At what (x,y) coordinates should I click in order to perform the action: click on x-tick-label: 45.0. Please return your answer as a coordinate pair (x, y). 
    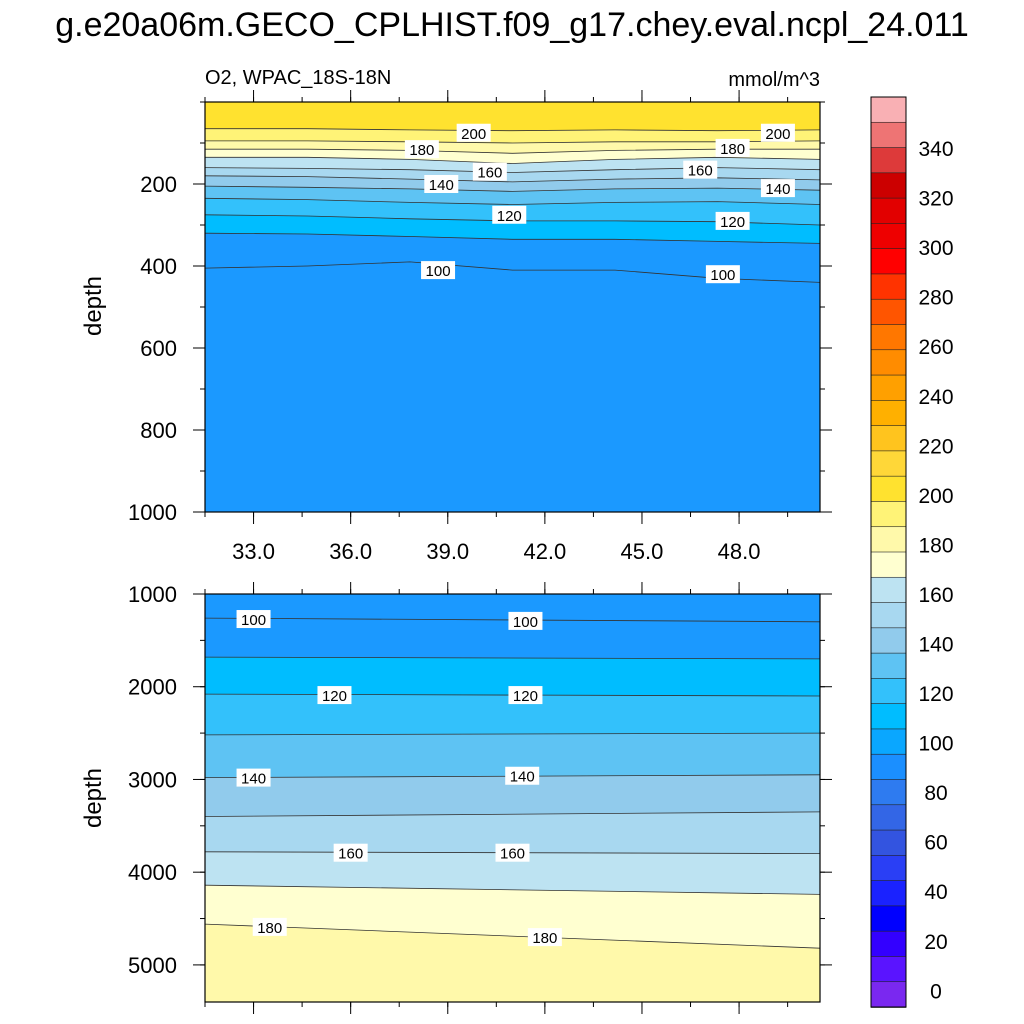
    Looking at the image, I should click on (642, 551).